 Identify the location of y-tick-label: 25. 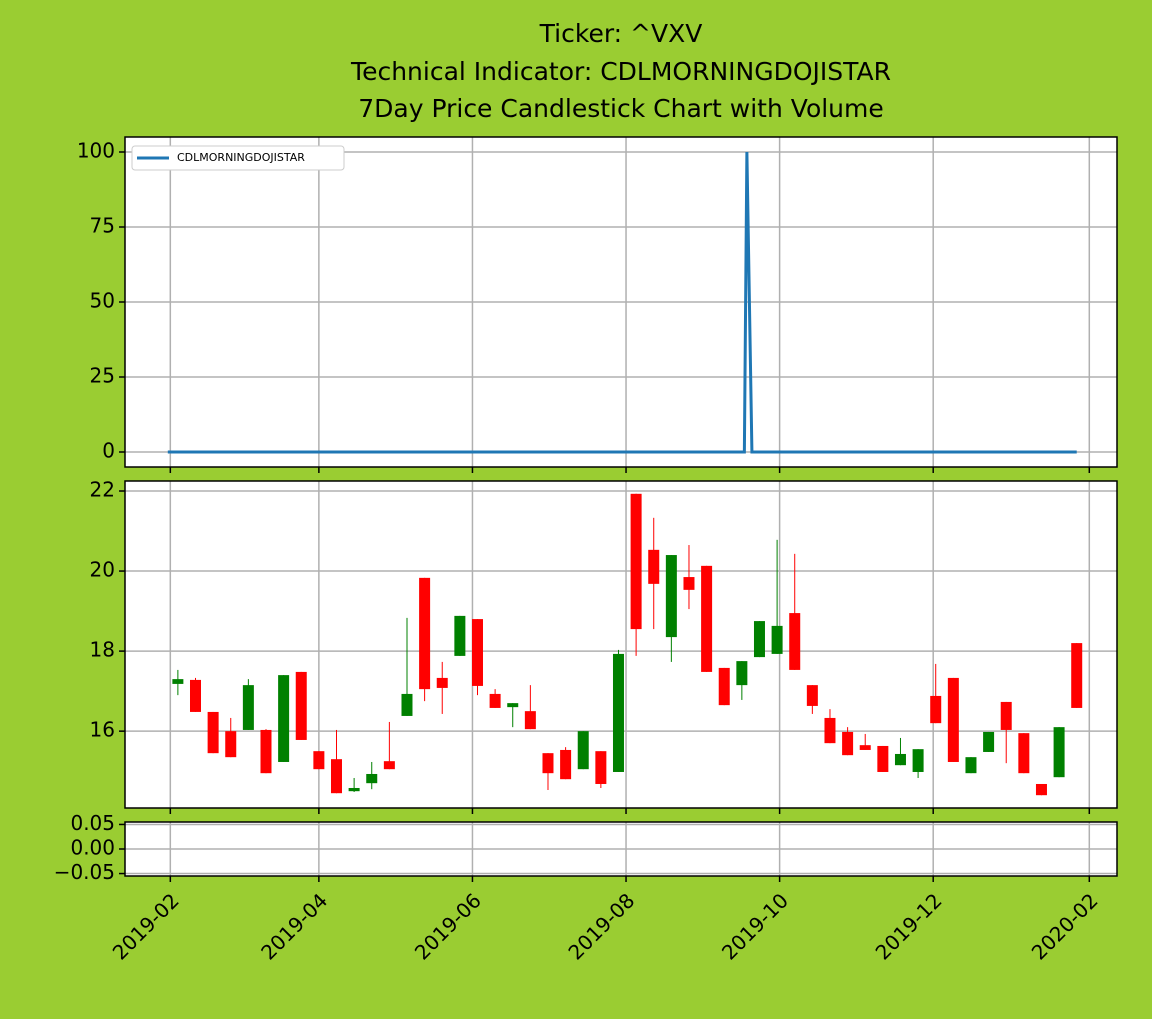
(102, 376).